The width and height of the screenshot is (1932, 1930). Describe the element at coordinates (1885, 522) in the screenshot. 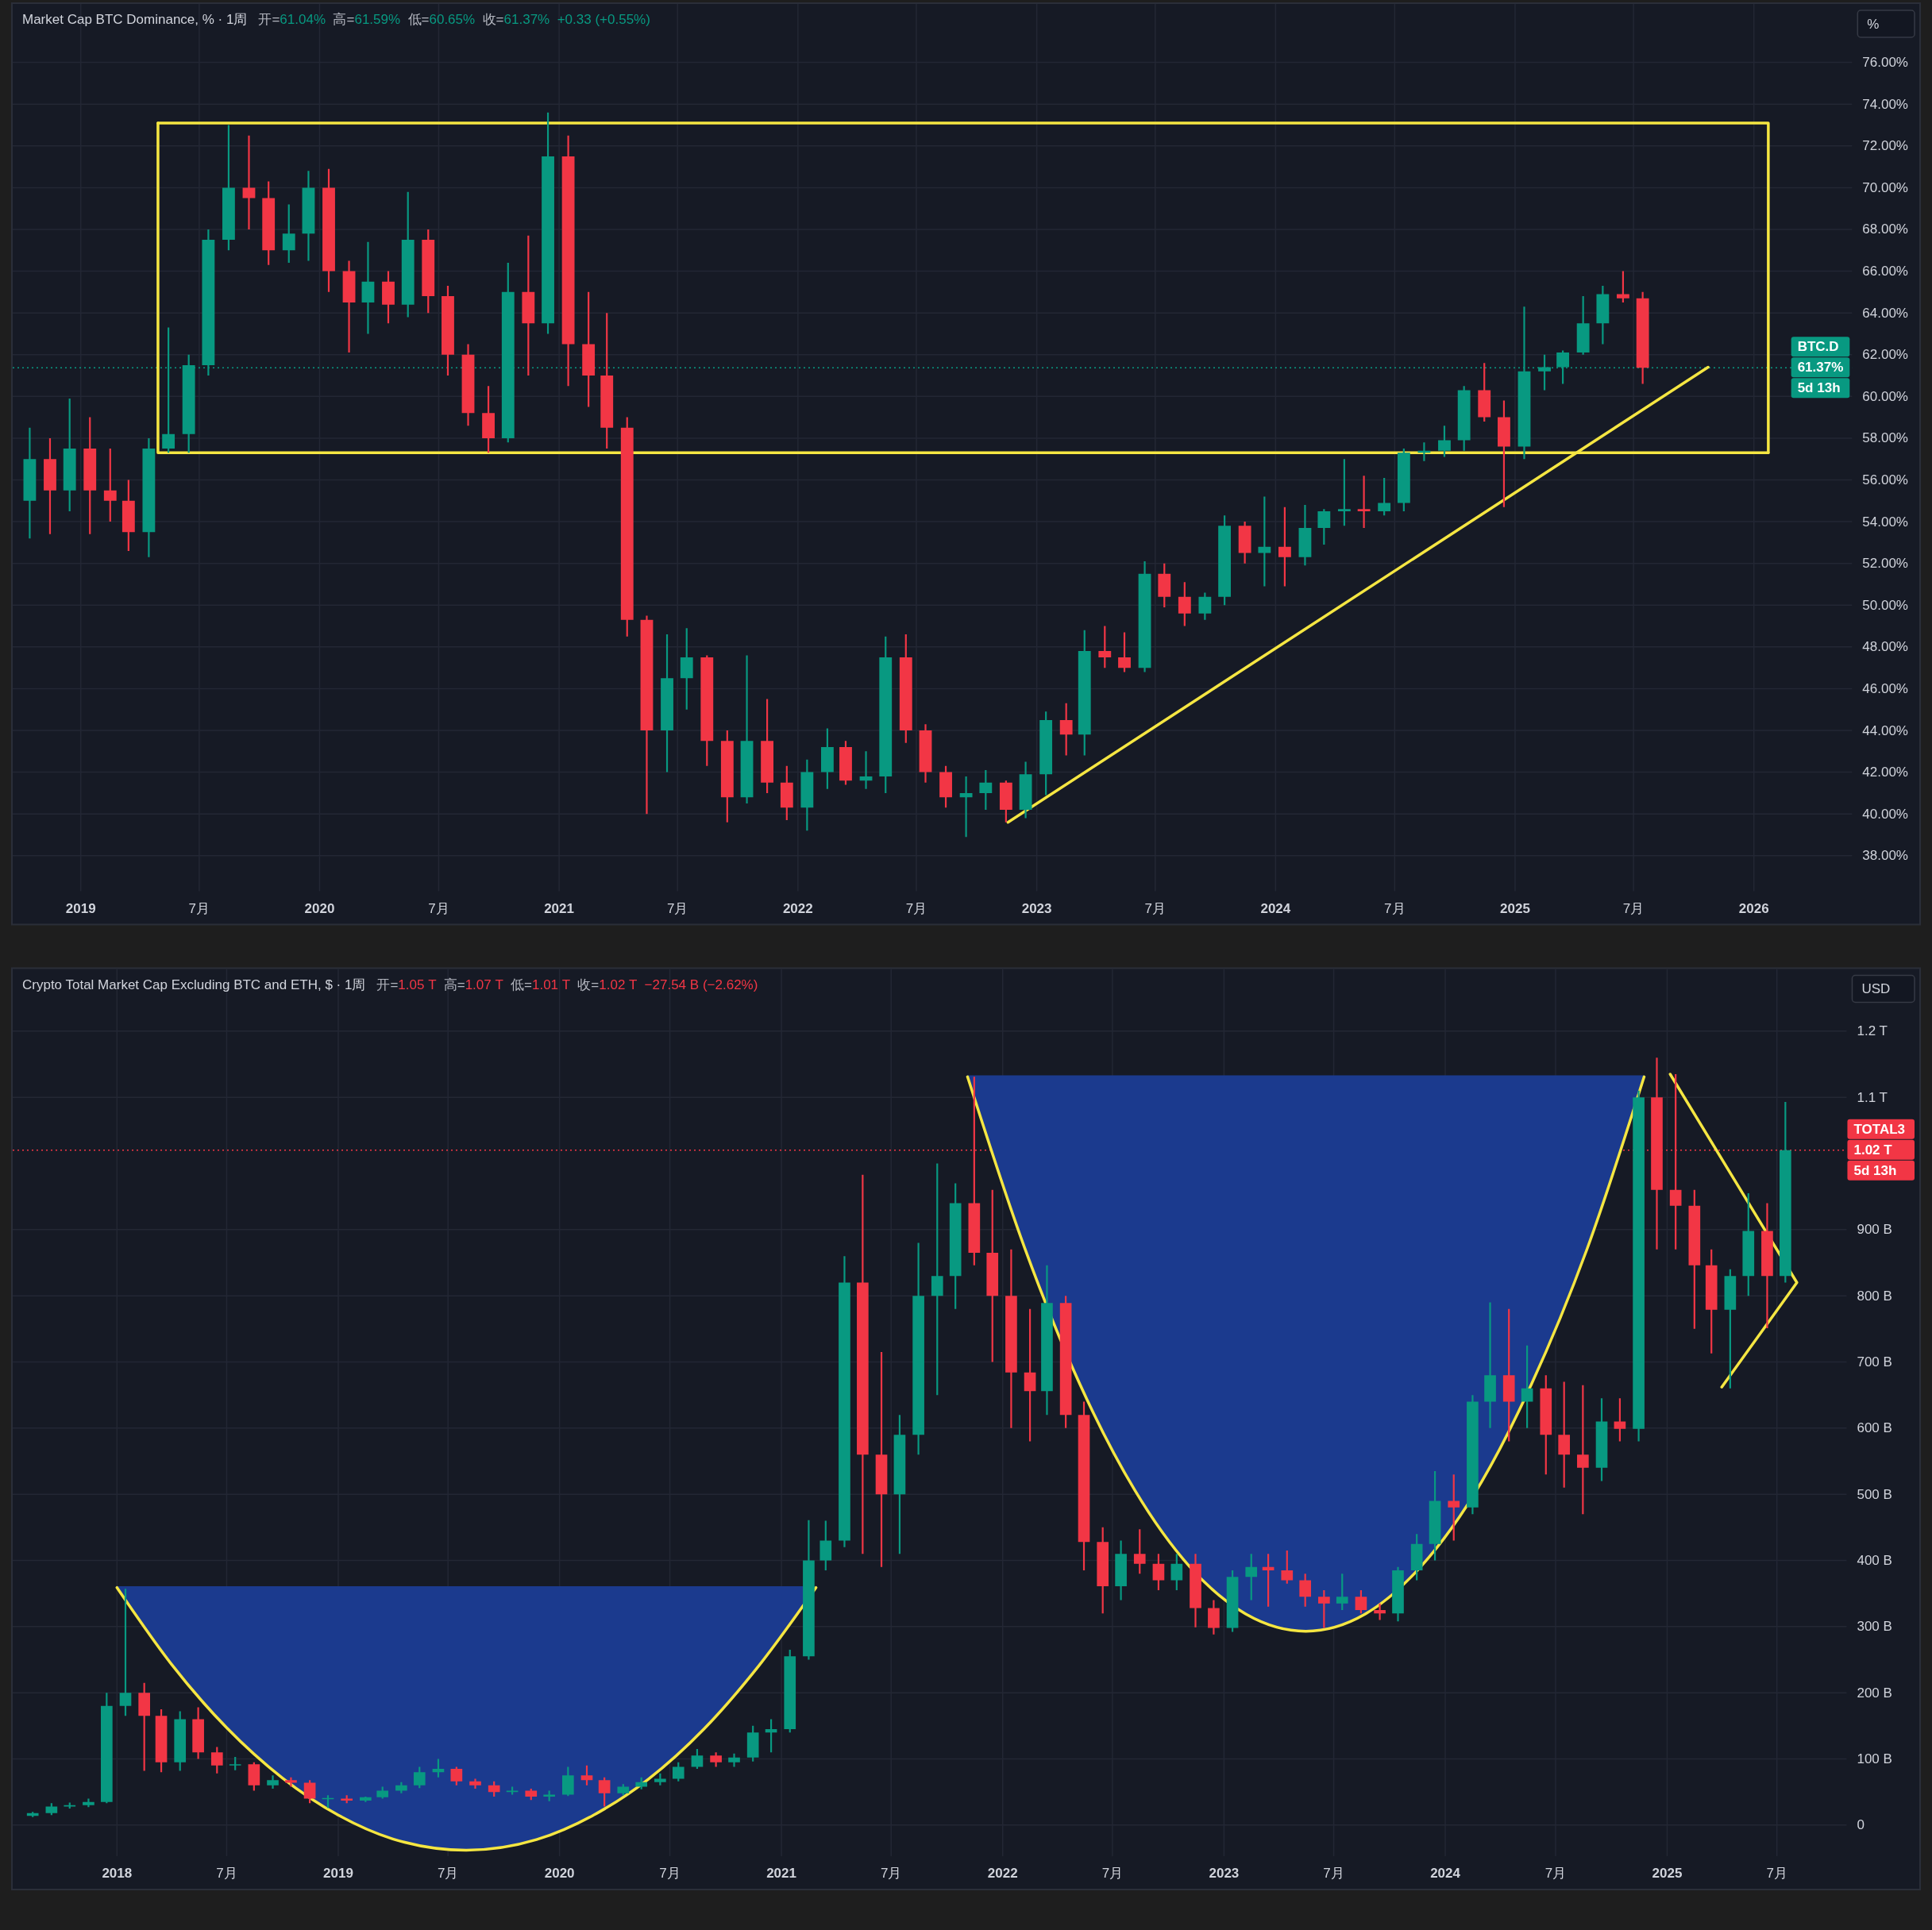

I see `y-tick-label: 54.00%` at that location.